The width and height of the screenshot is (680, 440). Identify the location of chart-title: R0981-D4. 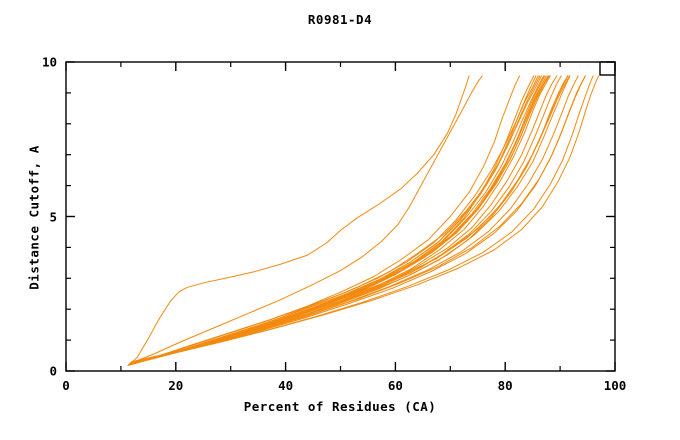
(340, 19).